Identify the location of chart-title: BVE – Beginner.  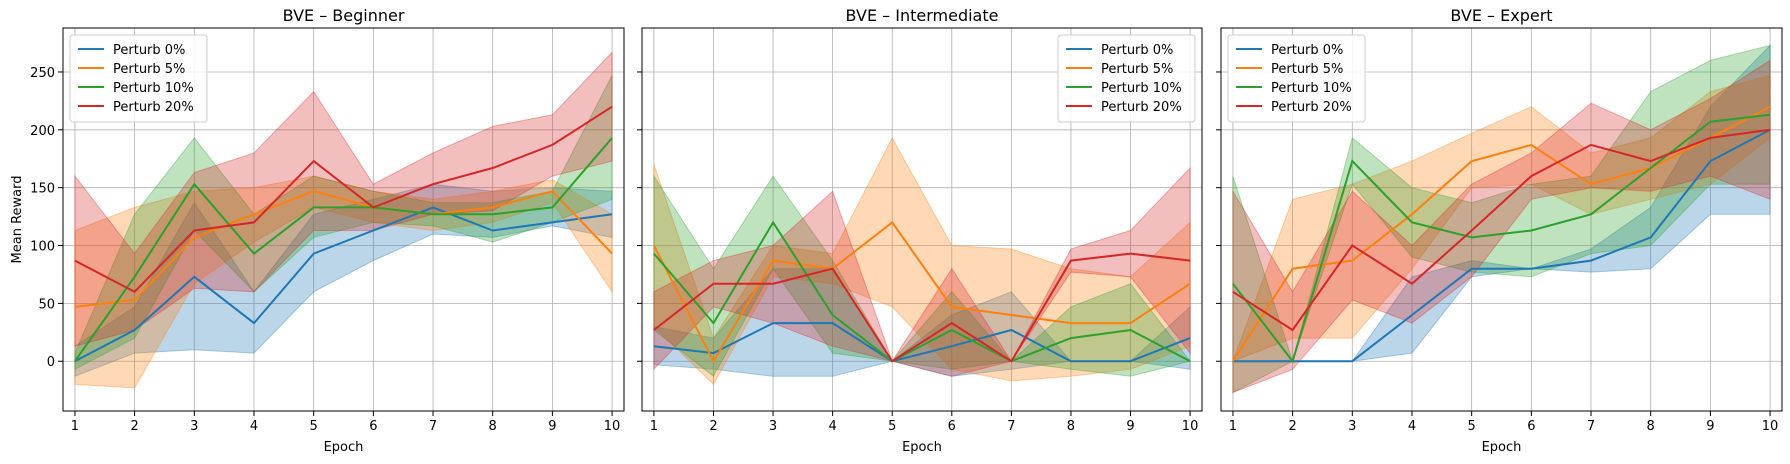
(344, 15).